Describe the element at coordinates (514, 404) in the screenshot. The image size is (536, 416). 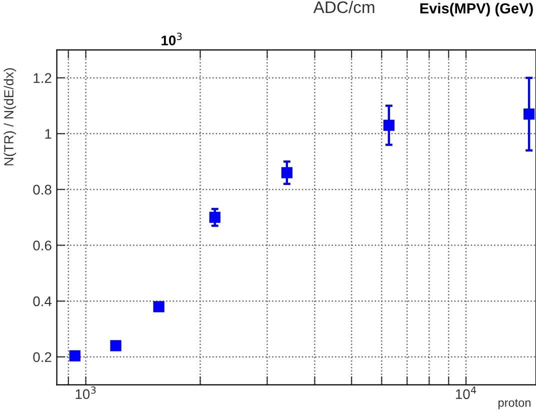
I see `x-axis-title: proton` at that location.